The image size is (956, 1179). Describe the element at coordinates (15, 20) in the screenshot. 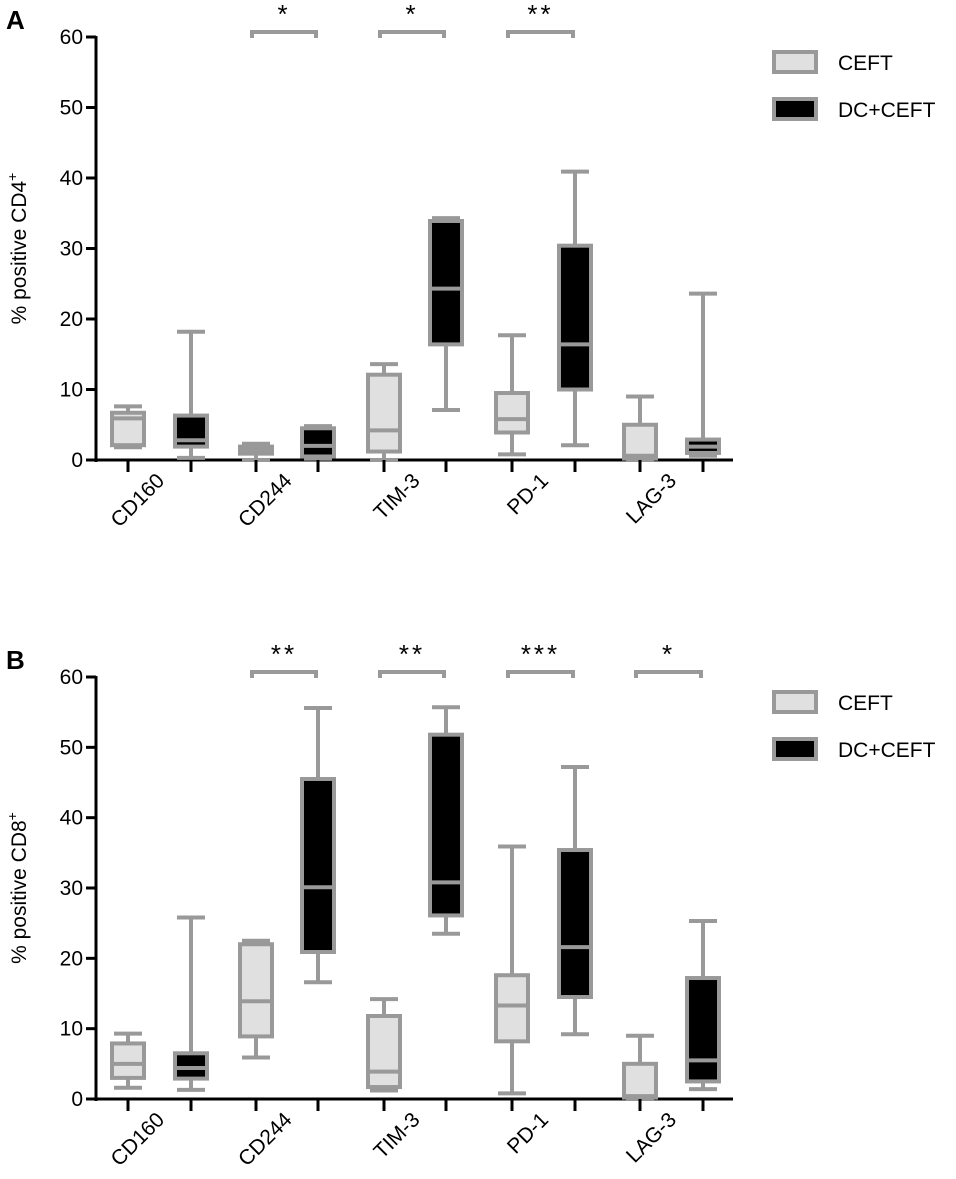

I see `panel-label: A` at that location.